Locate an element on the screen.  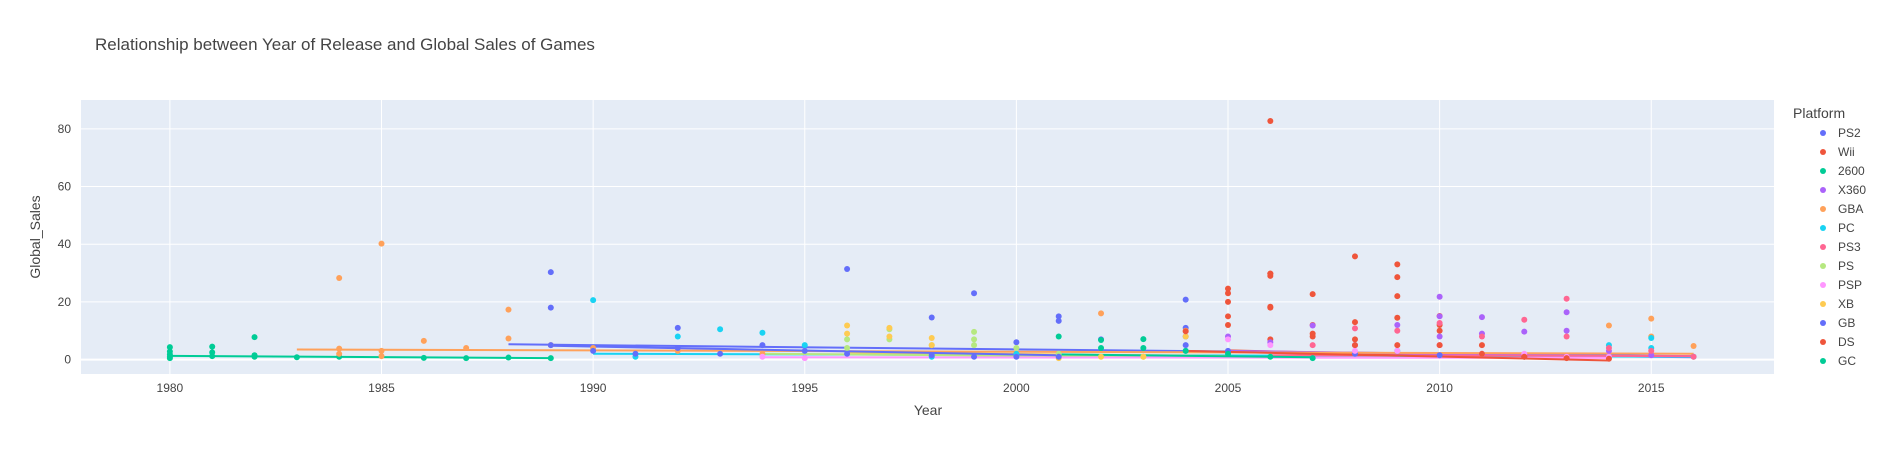
legend-item: GB is located at coordinates (1837, 323).